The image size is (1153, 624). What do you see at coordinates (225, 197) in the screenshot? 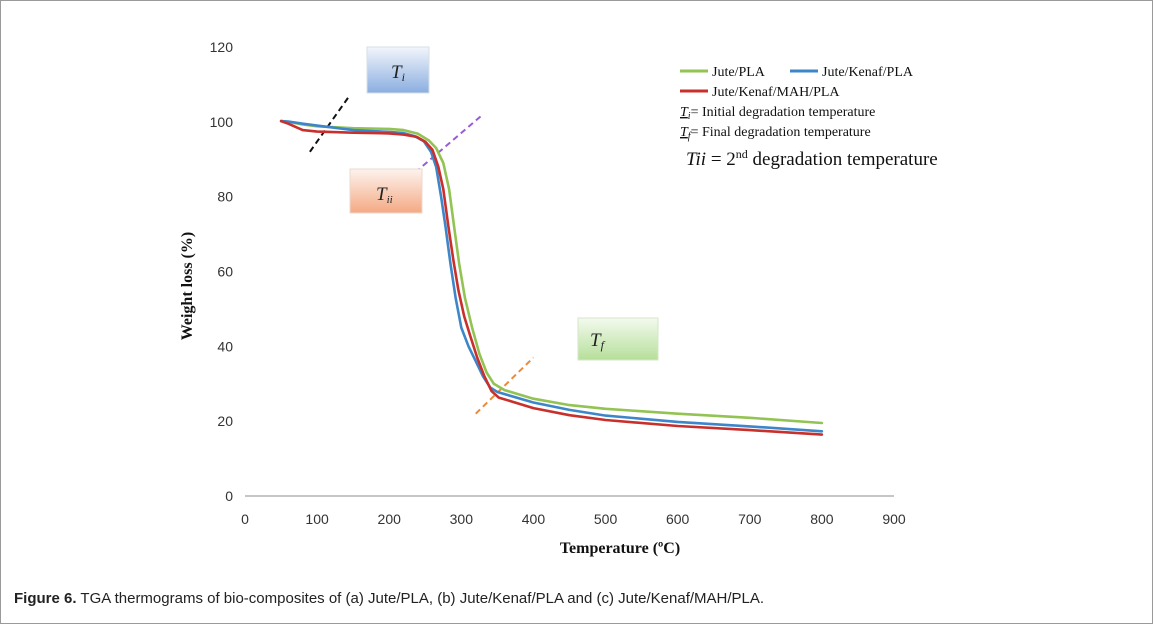
I see `y-tick-label: 80` at bounding box center [225, 197].